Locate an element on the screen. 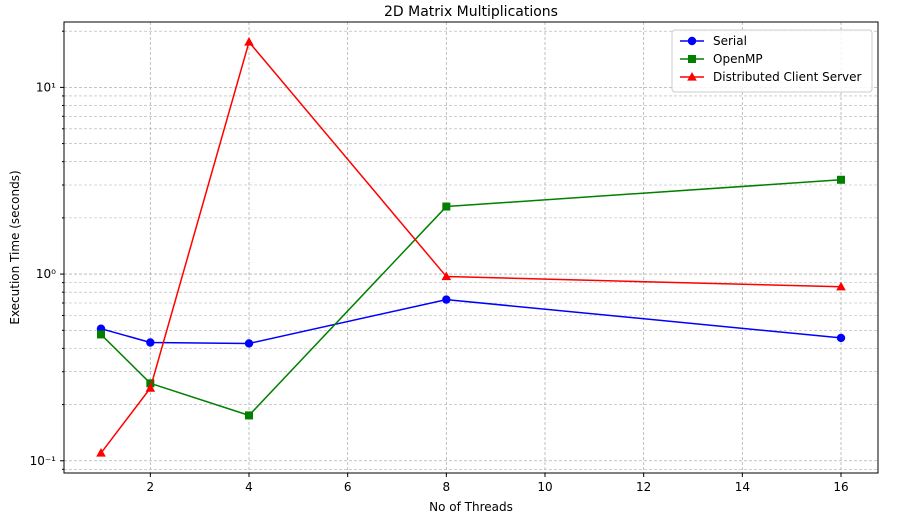  legend-item: Distributed Client Server is located at coordinates (771, 77).